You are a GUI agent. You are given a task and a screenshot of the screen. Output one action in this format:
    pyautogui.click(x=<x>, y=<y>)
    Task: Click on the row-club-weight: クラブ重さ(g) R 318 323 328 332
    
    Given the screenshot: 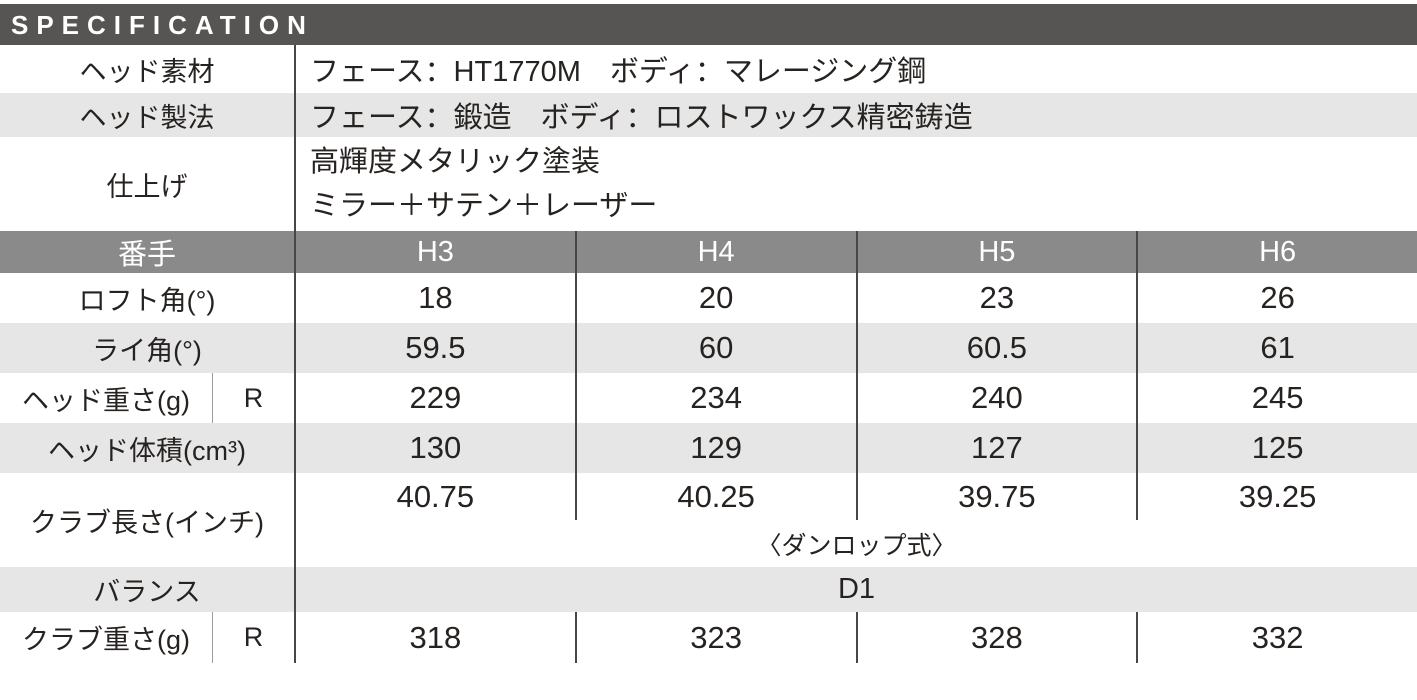 What is the action you would take?
    pyautogui.click(x=708, y=637)
    